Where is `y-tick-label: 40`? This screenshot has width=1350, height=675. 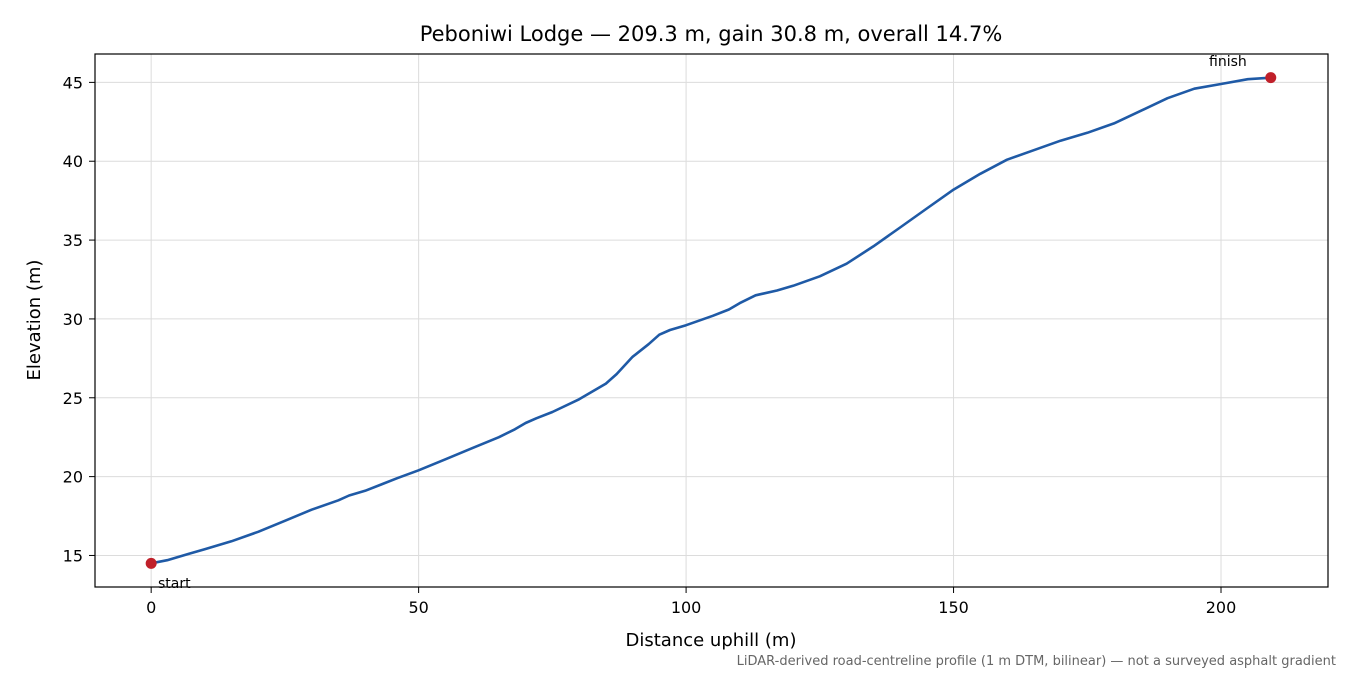 y-tick-label: 40 is located at coordinates (73, 161).